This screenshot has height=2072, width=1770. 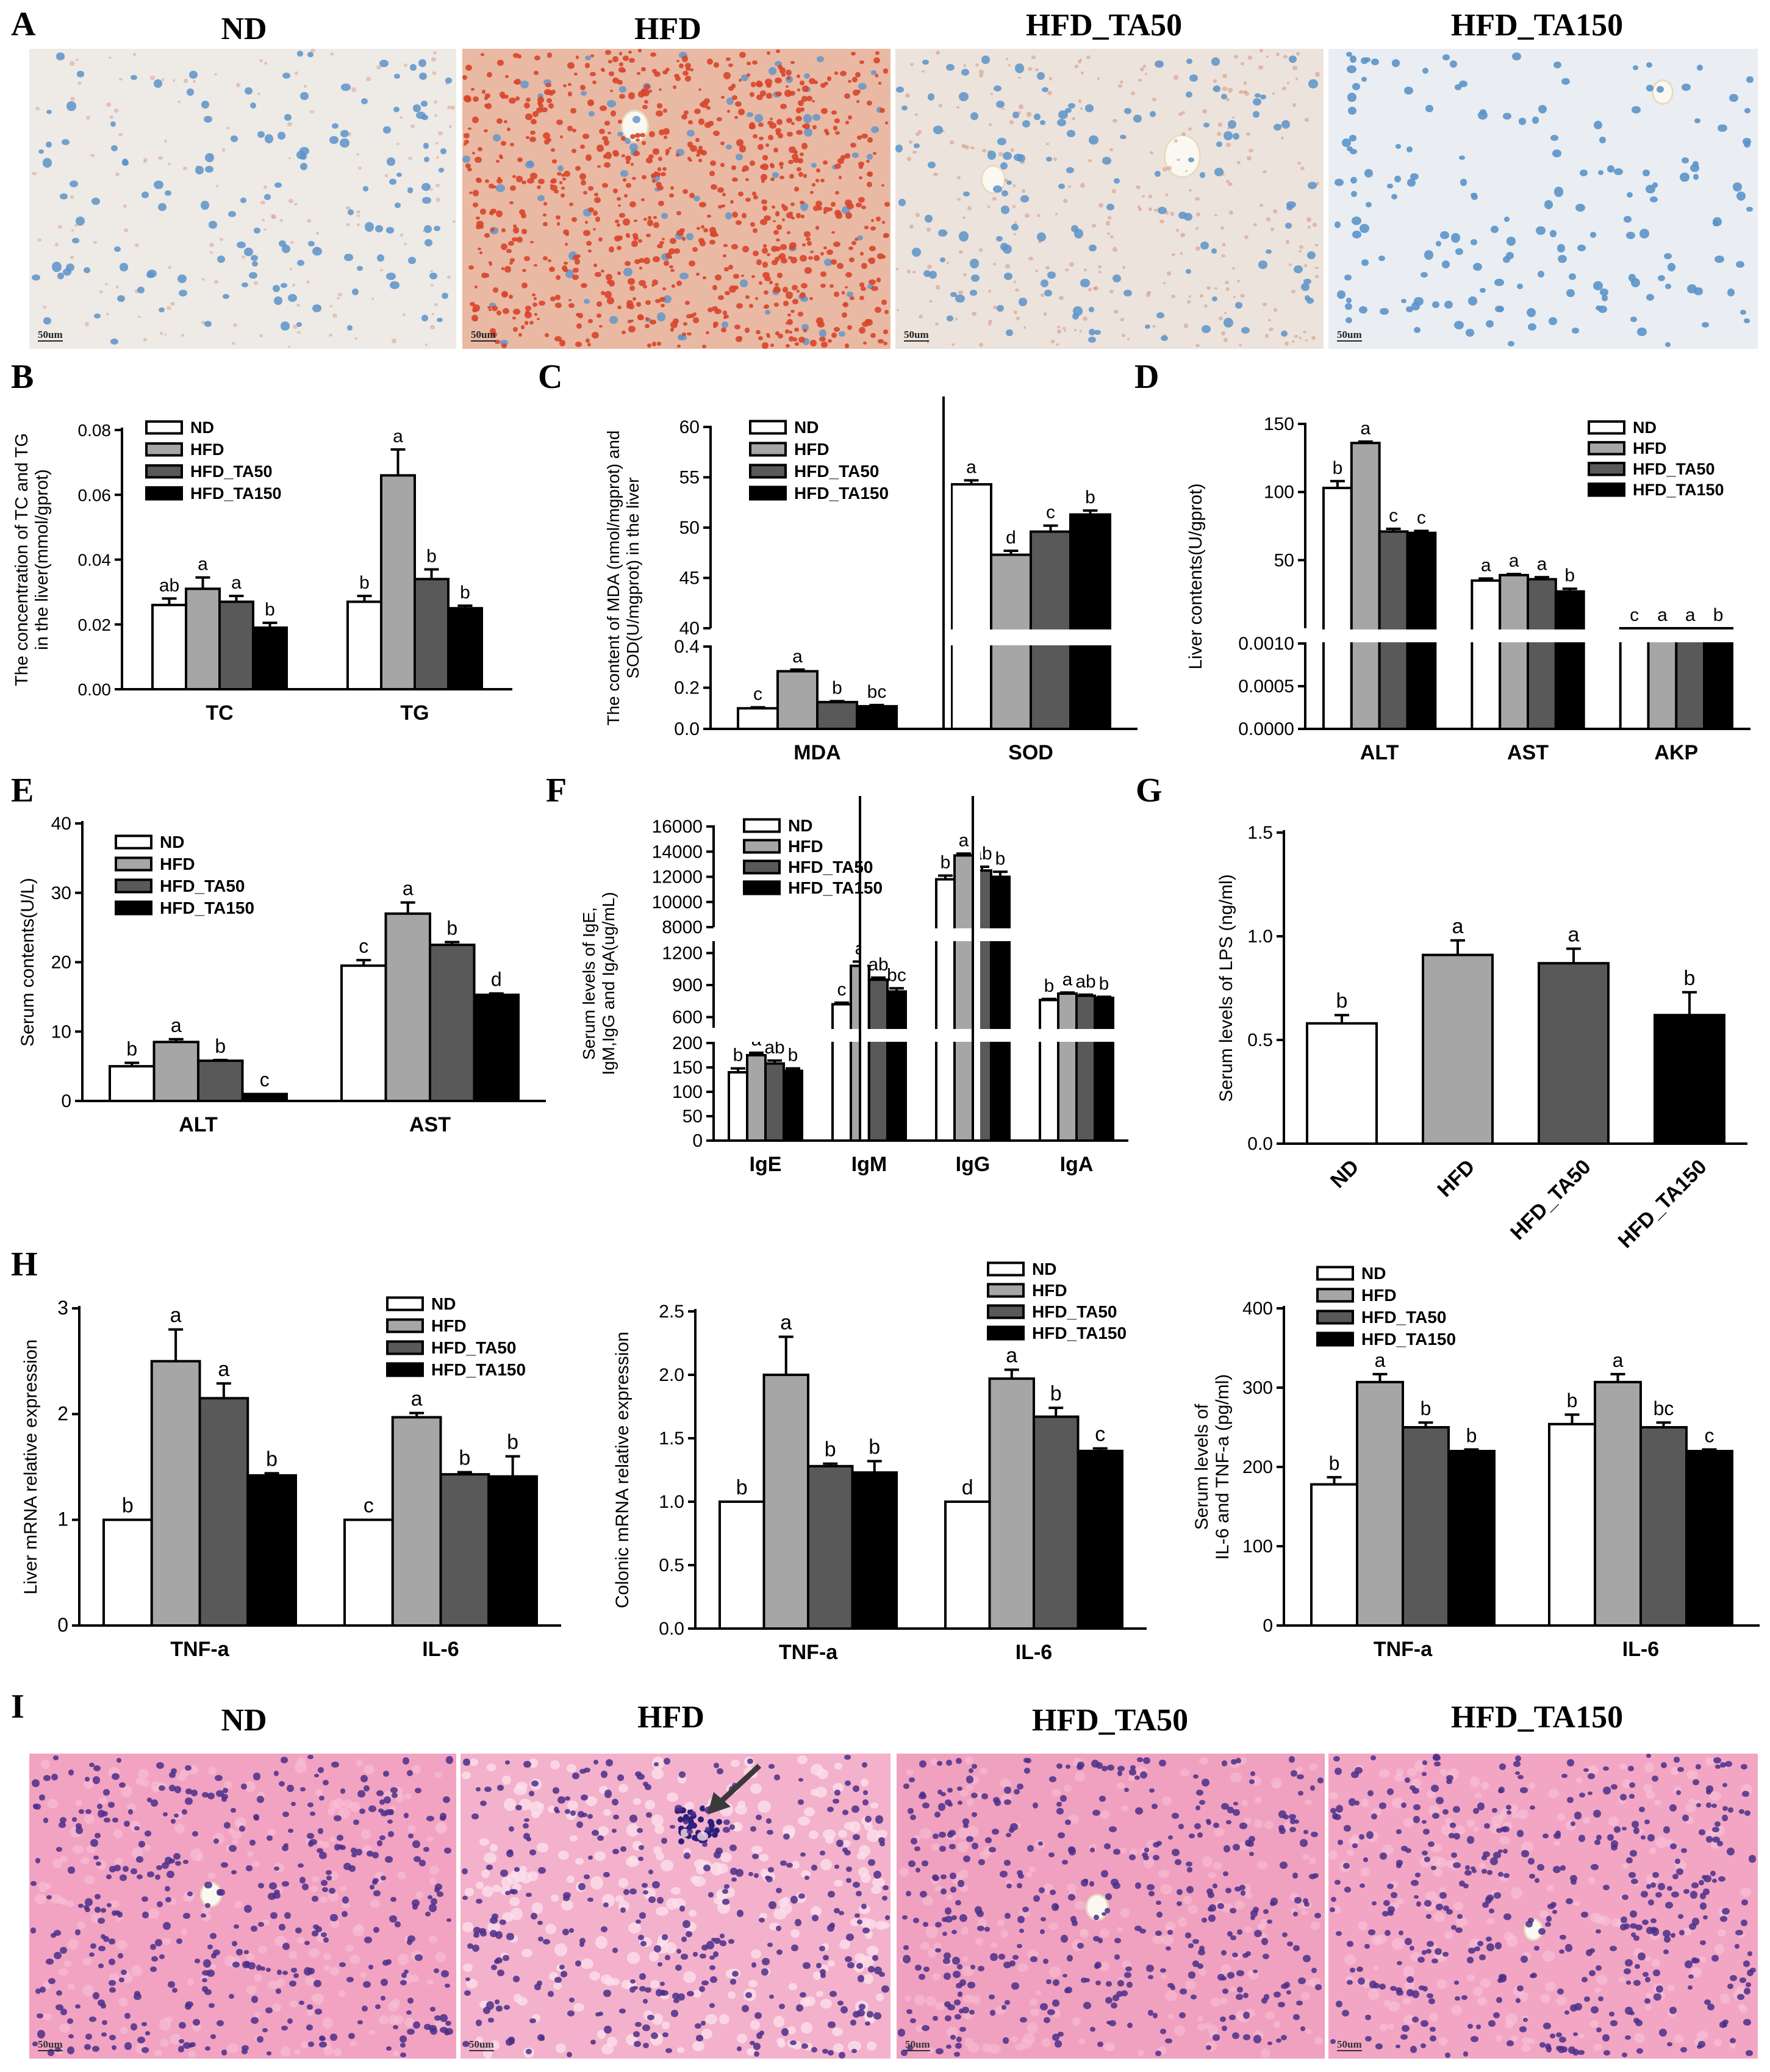 What do you see at coordinates (207, 449) in the screenshot?
I see `legend-label-hfd: HFD` at bounding box center [207, 449].